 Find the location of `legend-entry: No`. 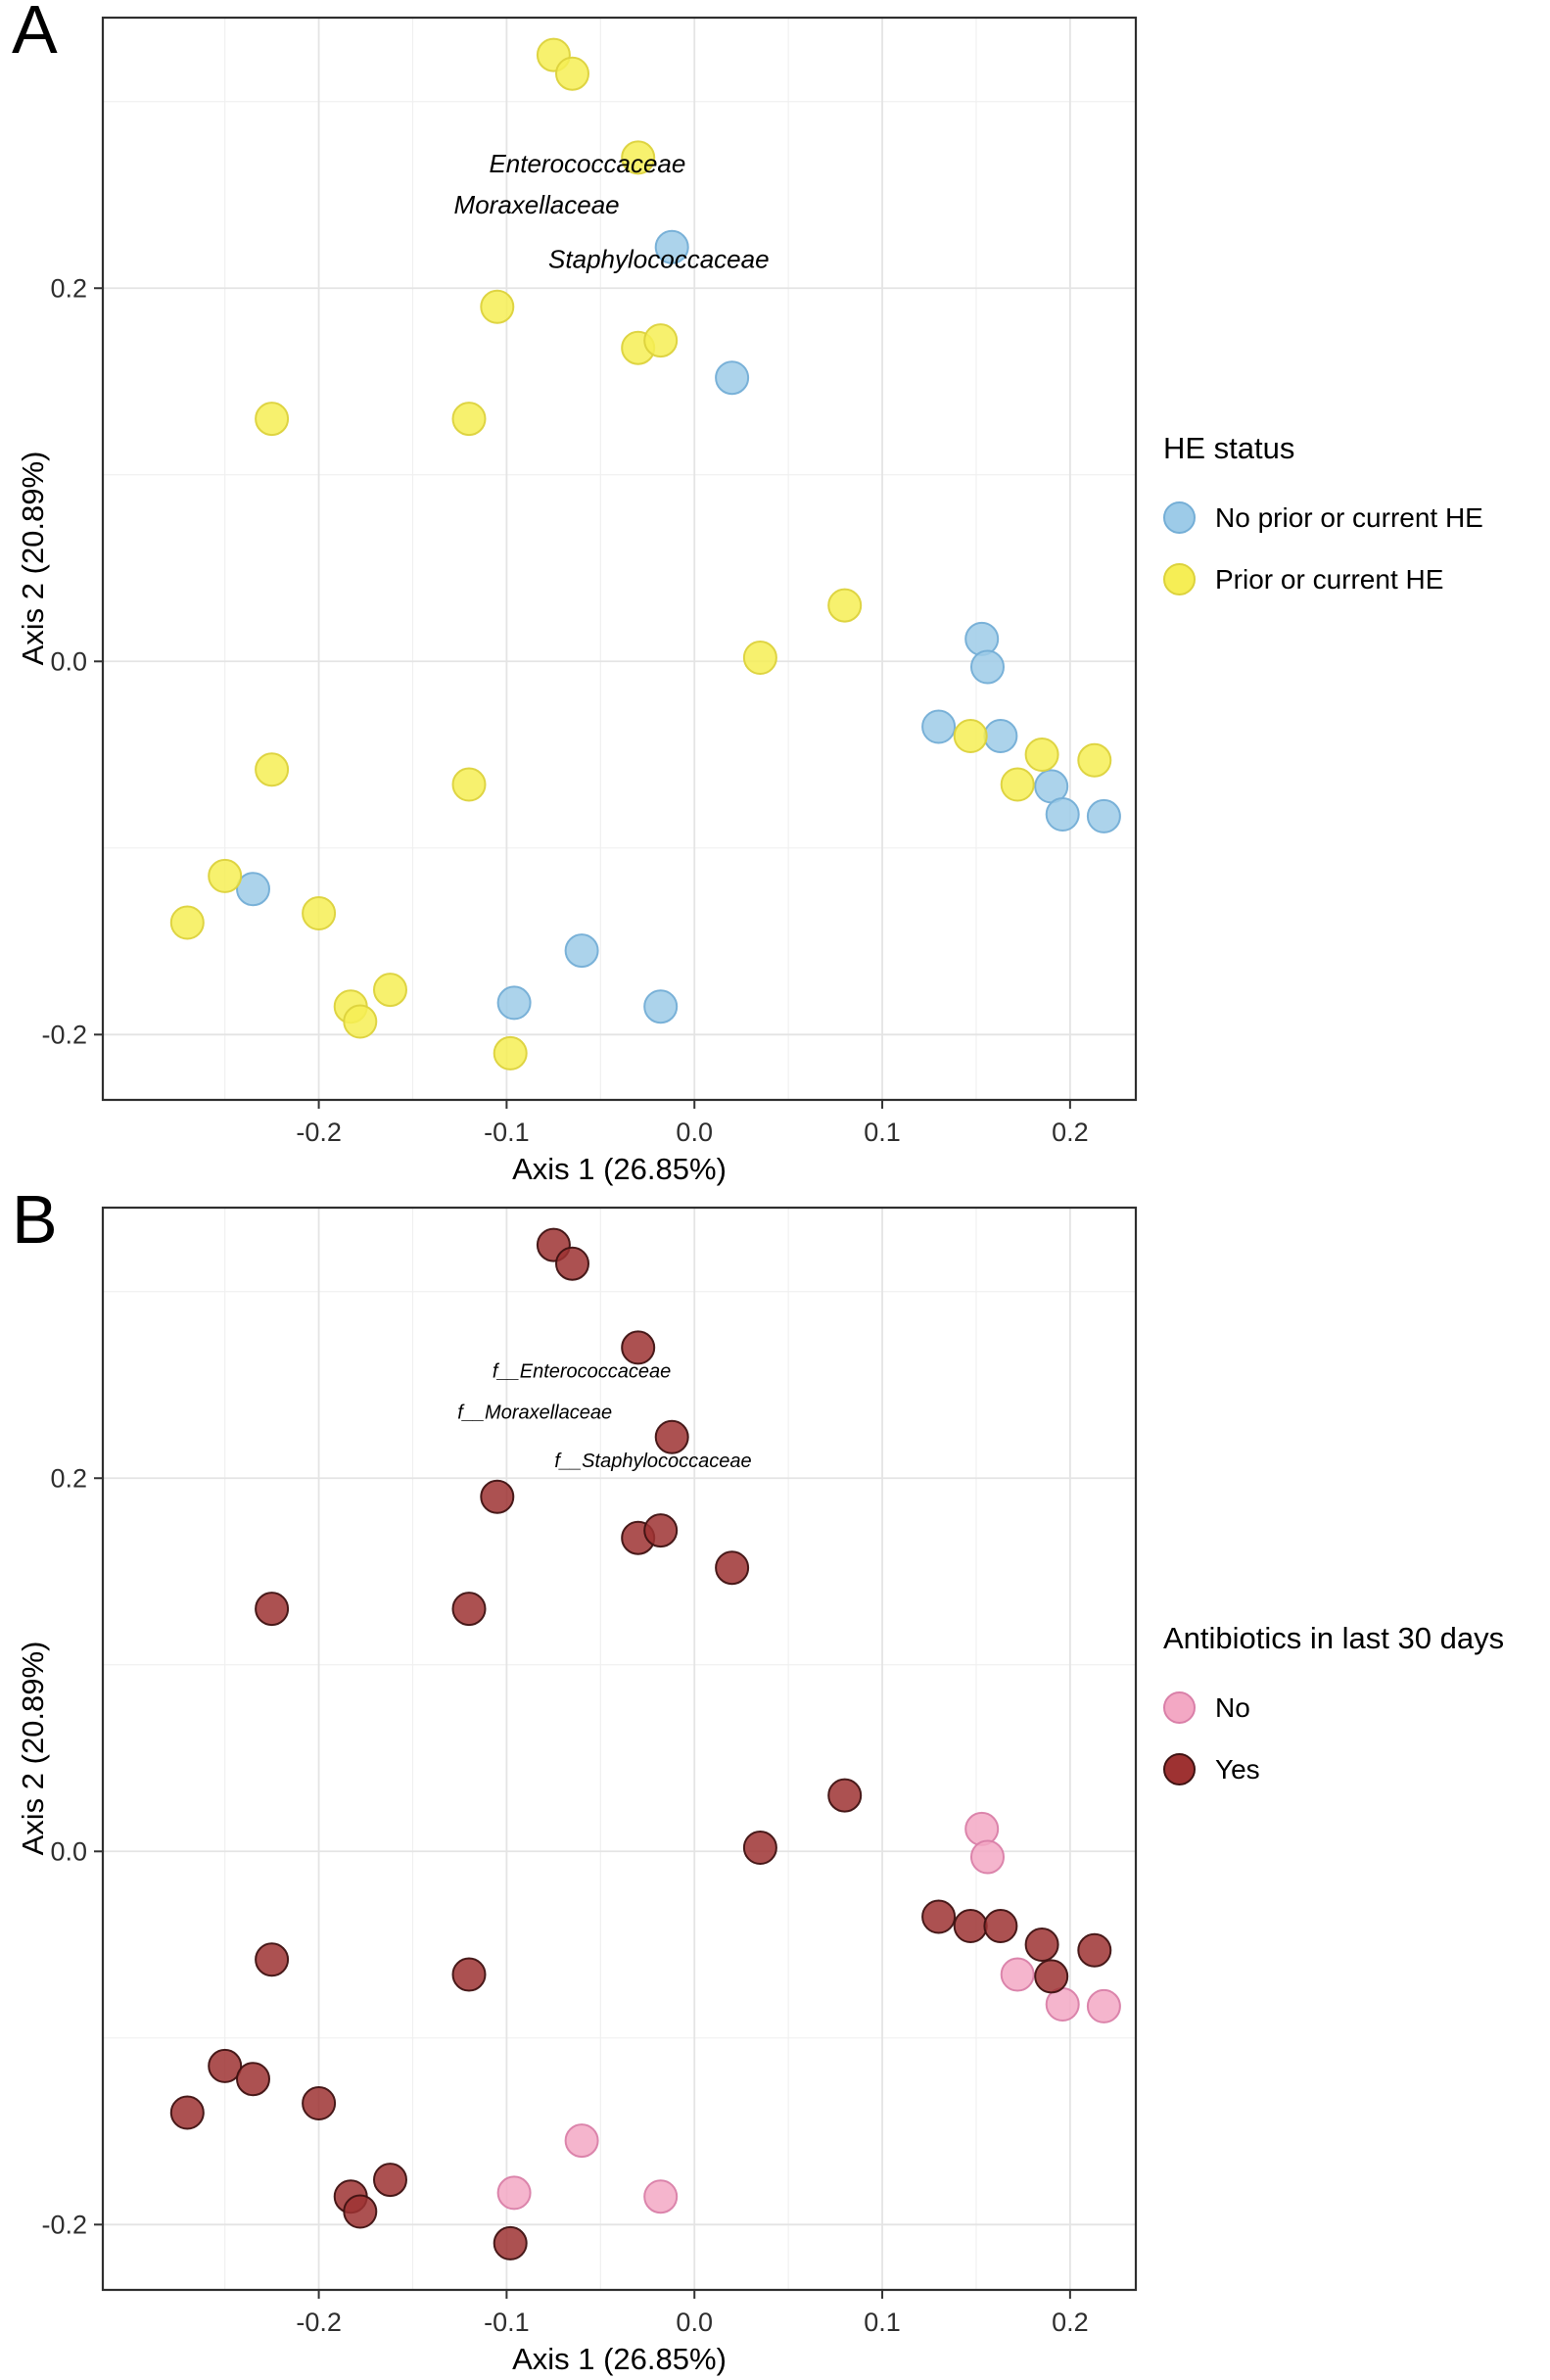

legend-entry: No is located at coordinates (1333, 1707).